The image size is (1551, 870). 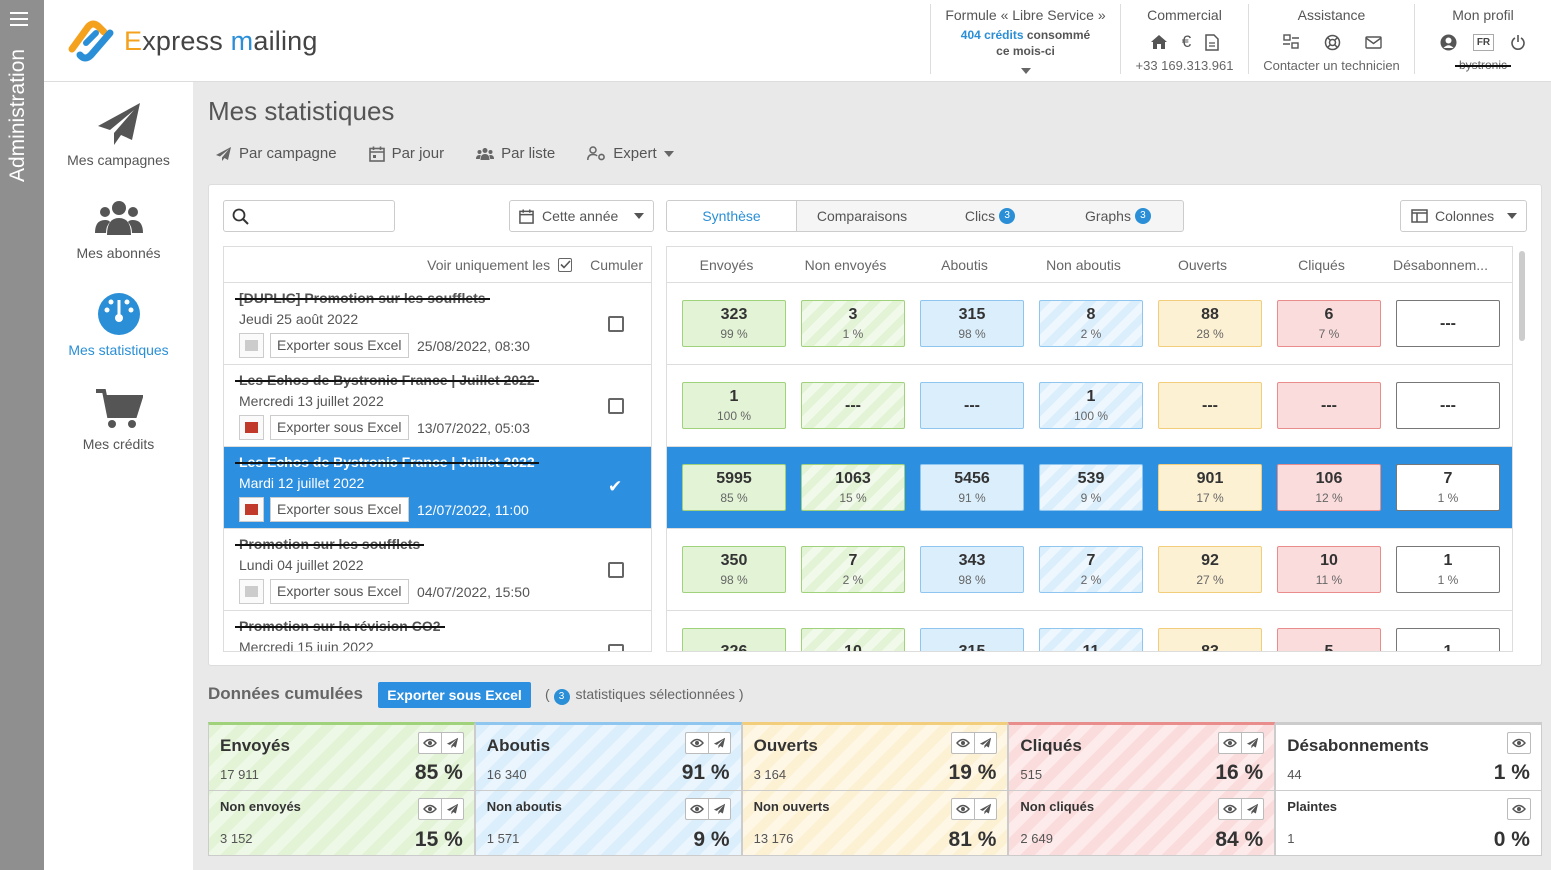 I want to click on stat-cell: 1, so click(x=1448, y=639).